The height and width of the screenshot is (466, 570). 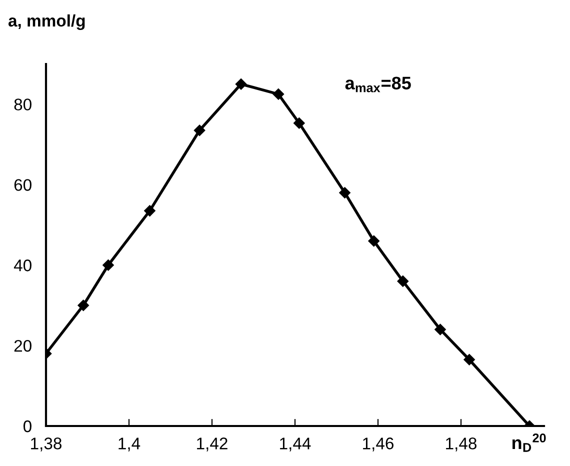 What do you see at coordinates (23, 346) in the screenshot?
I see `y-tick-label: 20` at bounding box center [23, 346].